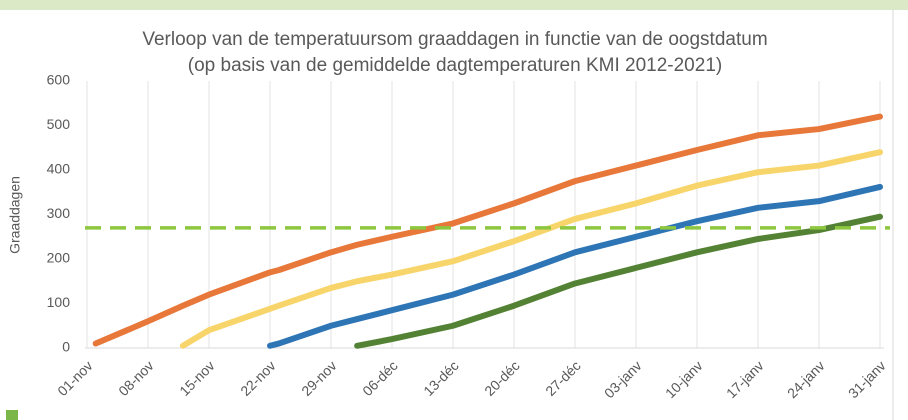  Describe the element at coordinates (745, 379) in the screenshot. I see `x-tick-label: 17-janv` at that location.